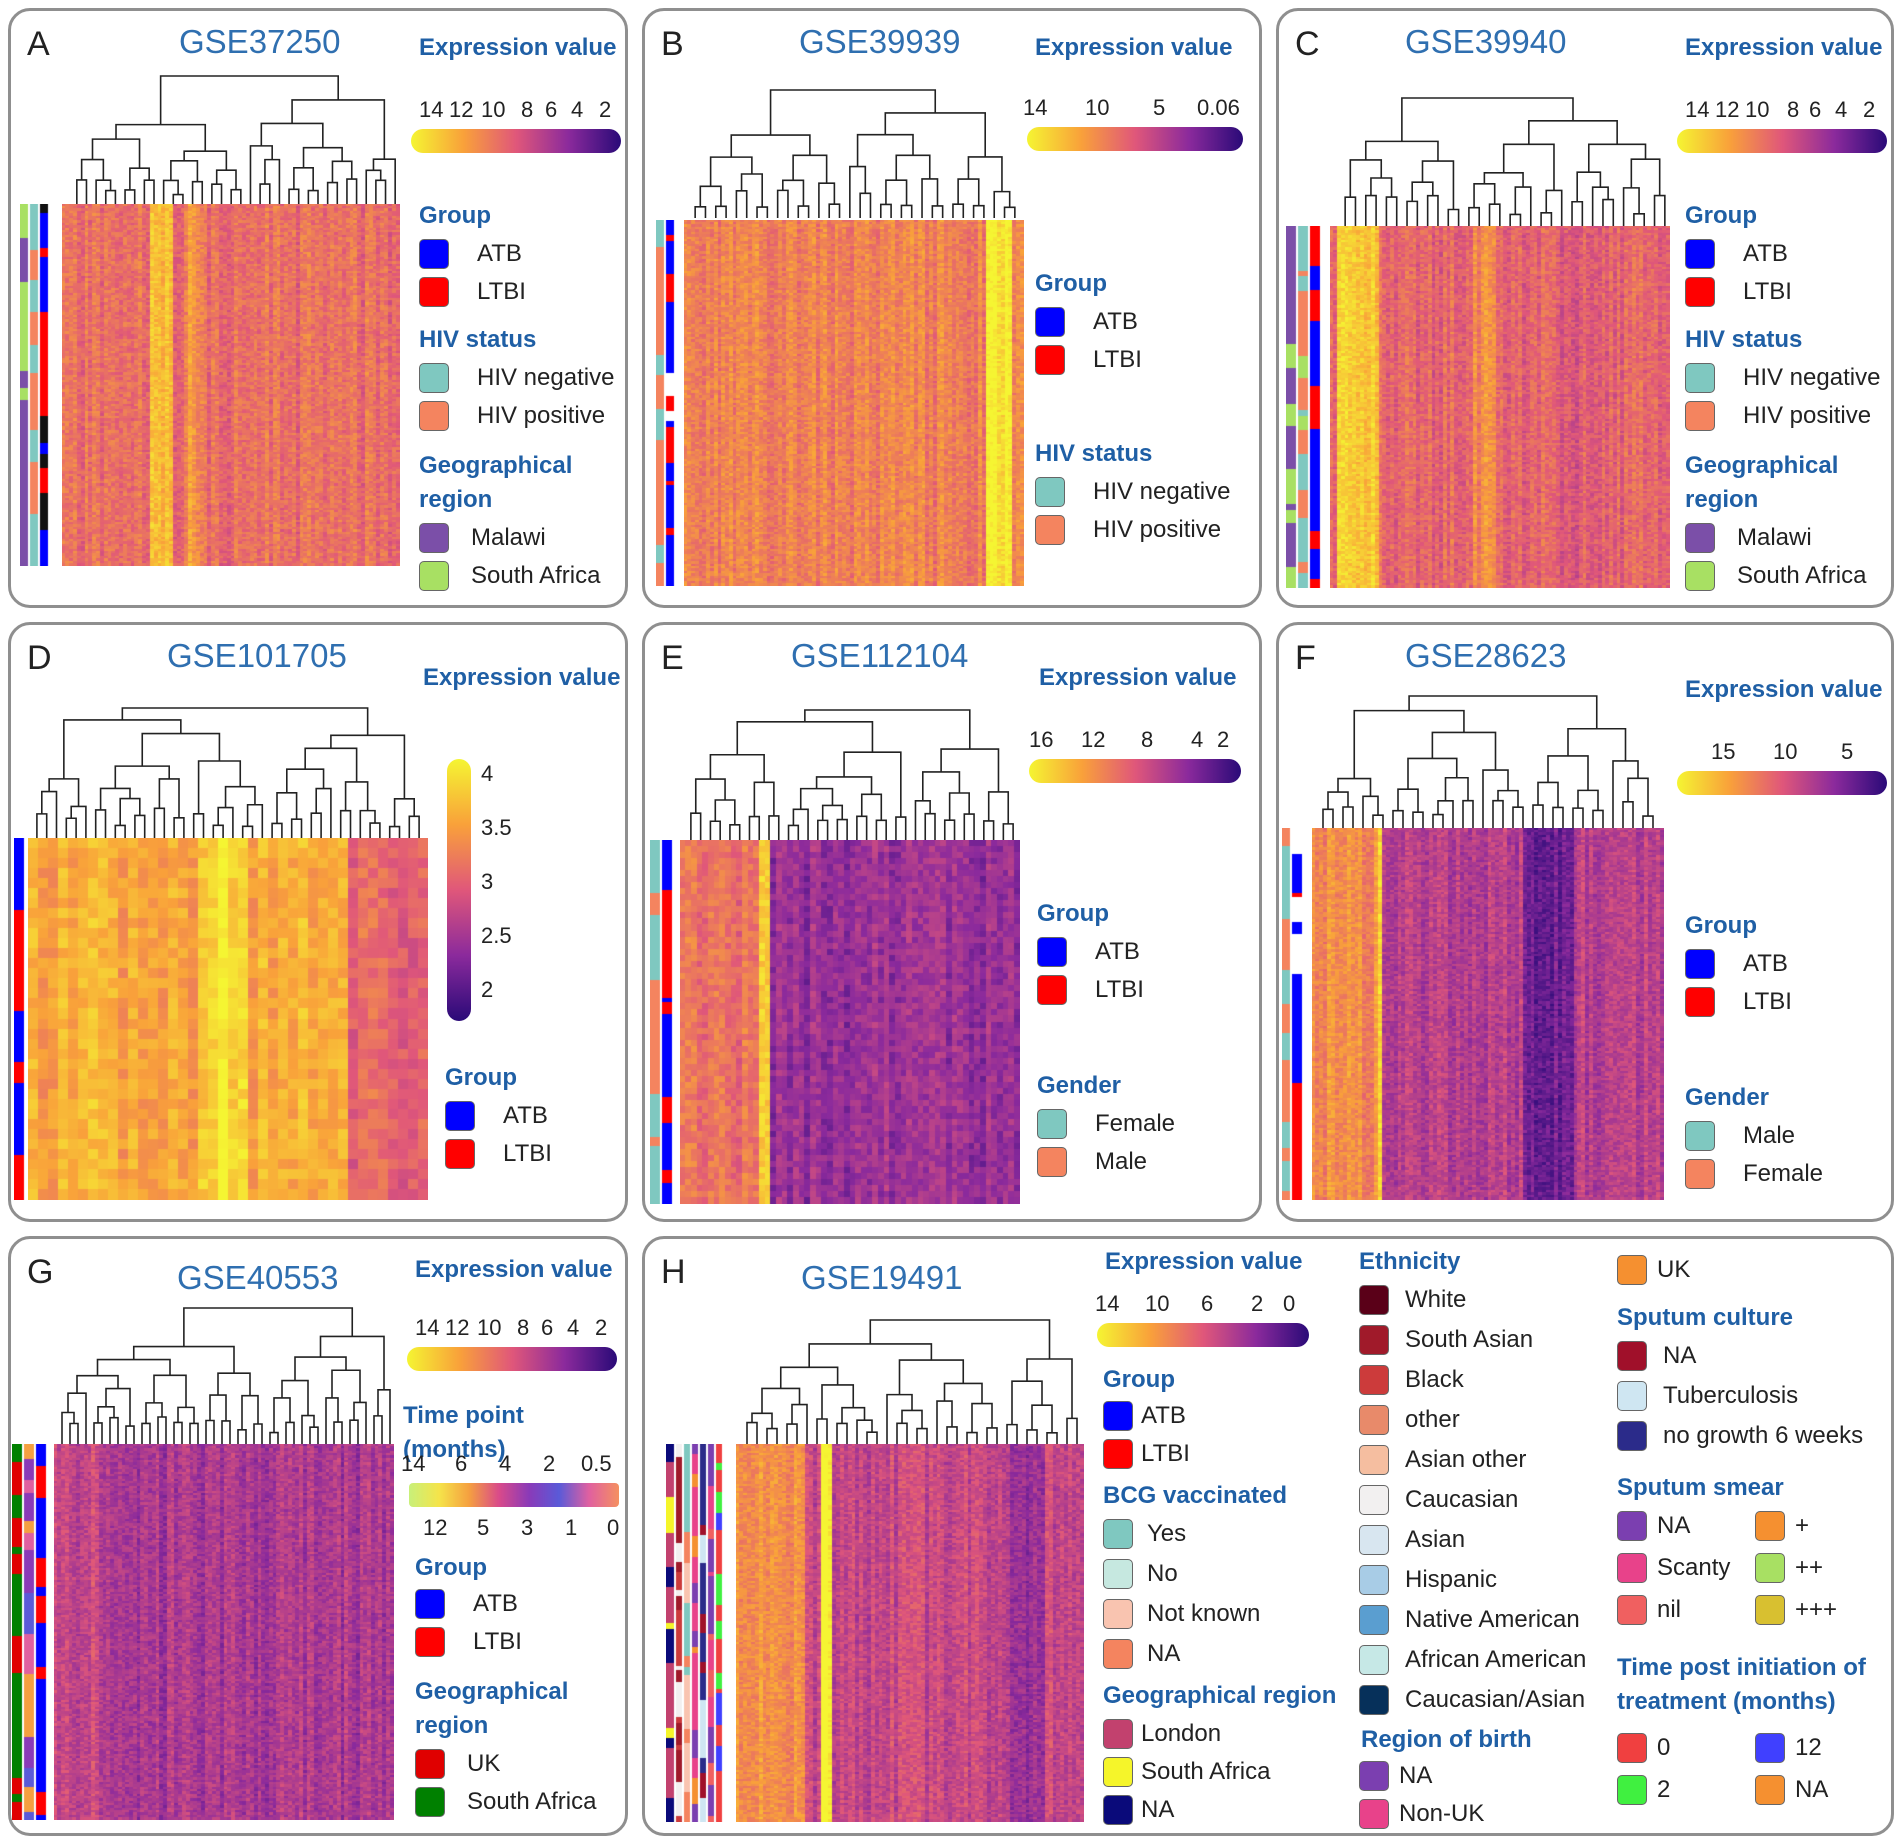 The width and height of the screenshot is (1902, 1844). I want to click on colorbar-tick: 12, so click(1093, 739).